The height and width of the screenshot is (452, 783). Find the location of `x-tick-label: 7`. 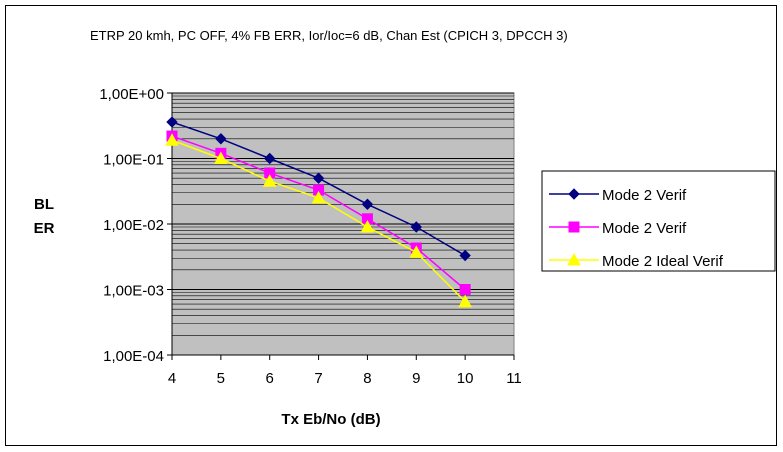

x-tick-label: 7 is located at coordinates (318, 378).